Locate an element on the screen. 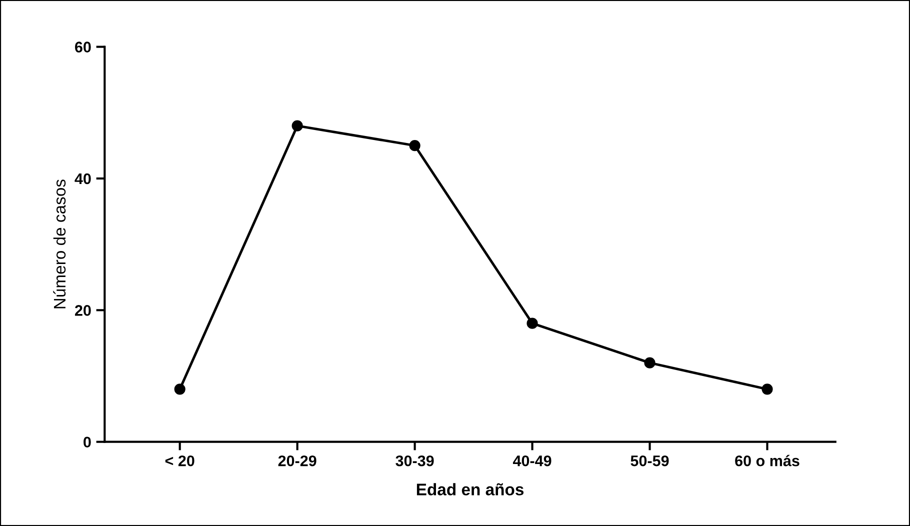  x-tick-label: 60 o más is located at coordinates (767, 460).